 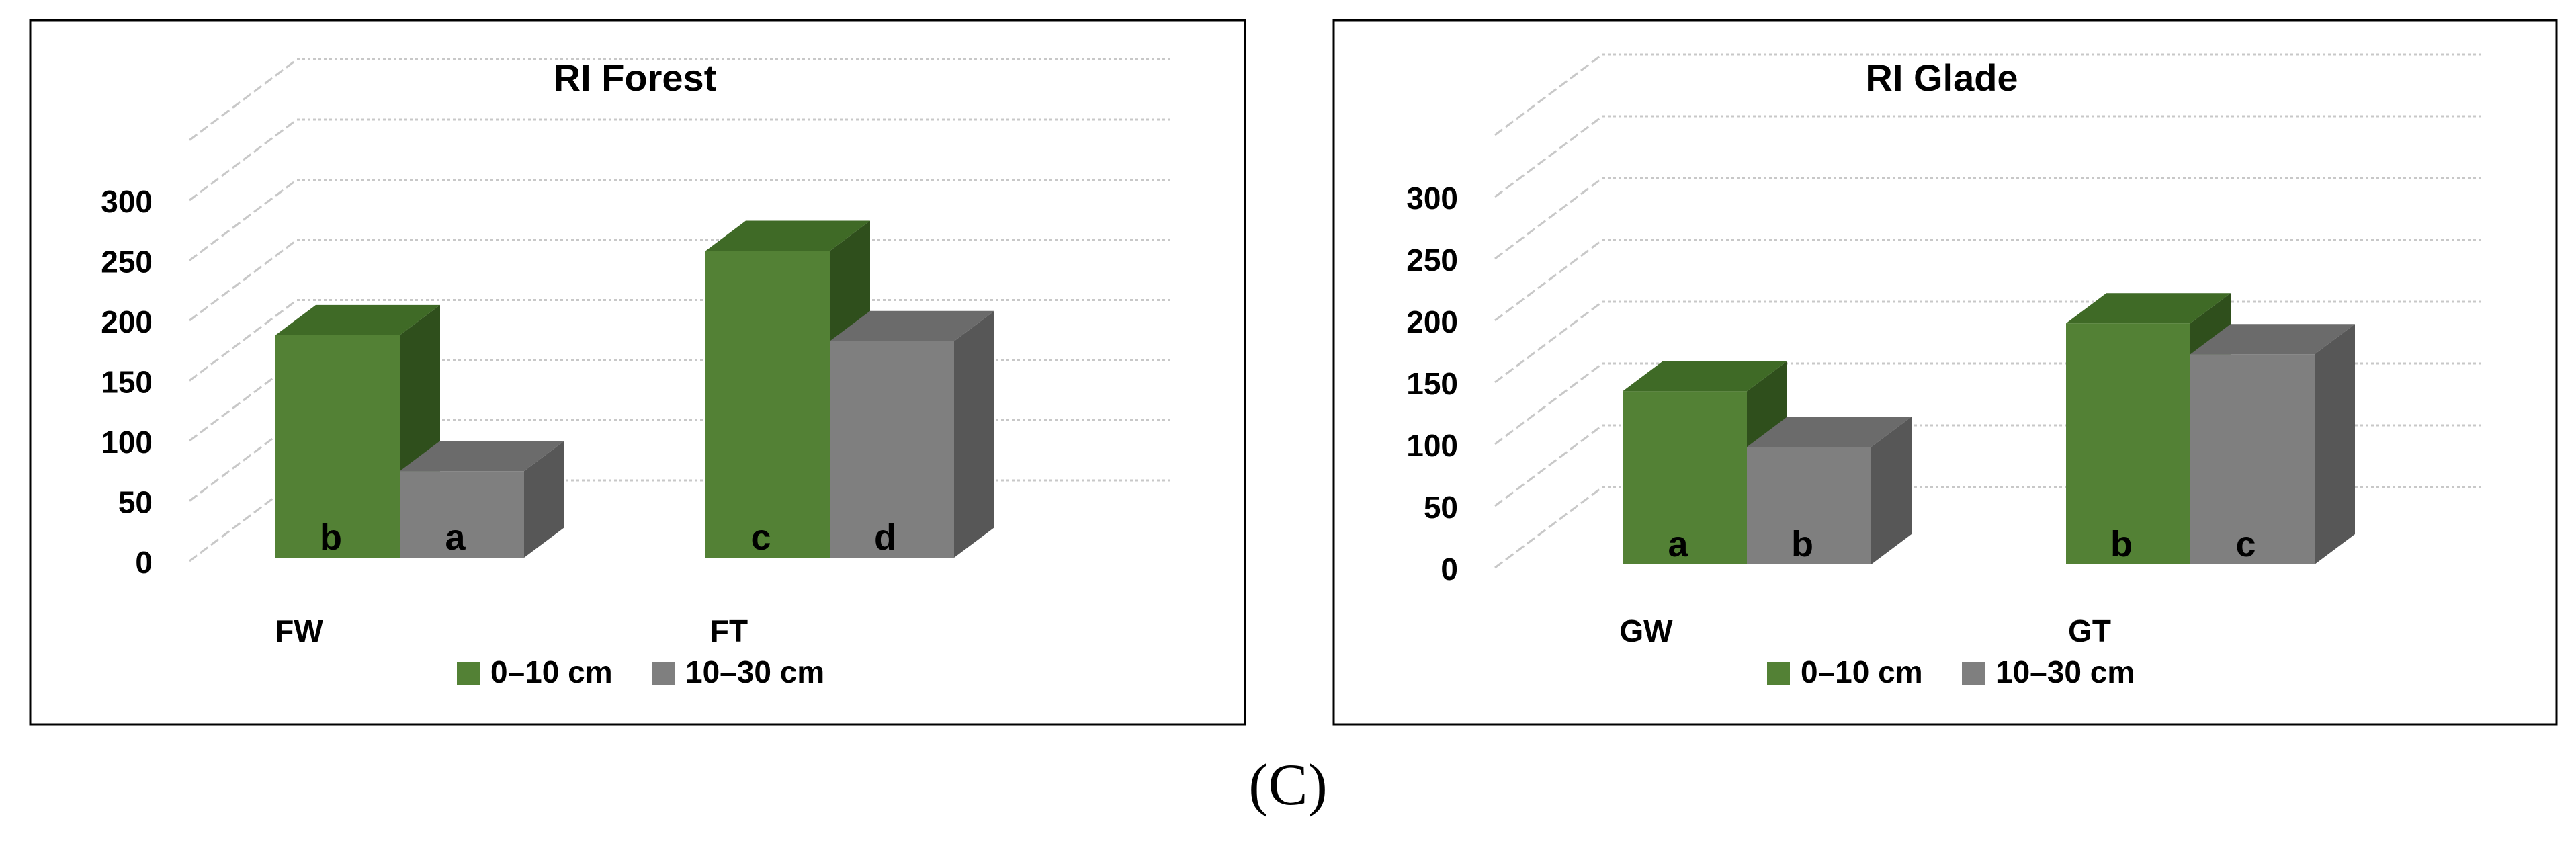 I want to click on bar-fw-10-30cm: a, so click(x=482, y=499).